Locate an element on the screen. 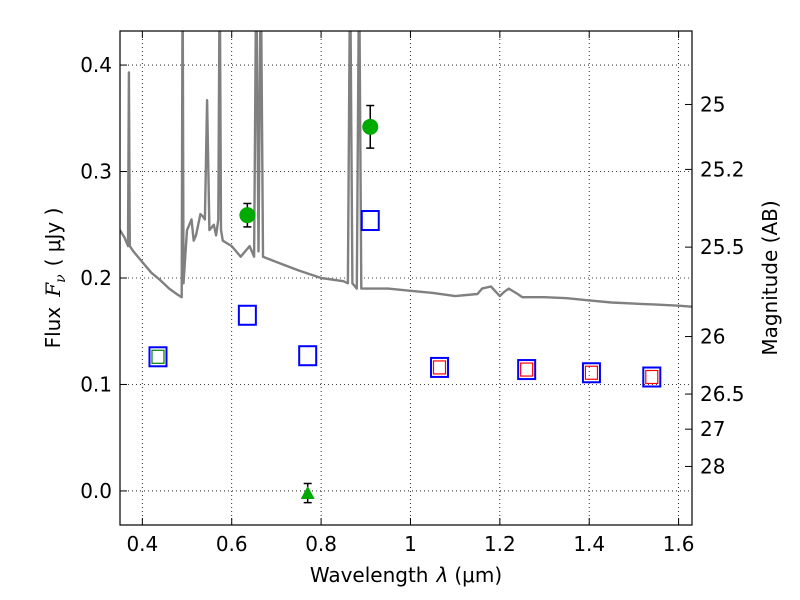 This screenshot has width=800, height=600. x-axis-label: Wavelength λ (μm) is located at coordinates (406, 575).